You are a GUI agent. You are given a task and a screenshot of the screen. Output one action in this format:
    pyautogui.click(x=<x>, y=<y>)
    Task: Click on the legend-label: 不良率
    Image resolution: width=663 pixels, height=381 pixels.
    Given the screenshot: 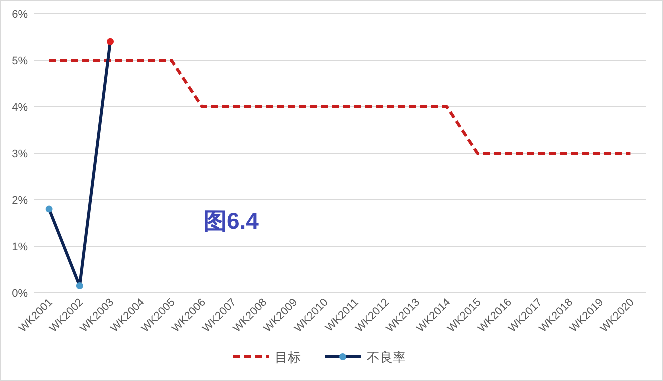 What is the action you would take?
    pyautogui.click(x=386, y=357)
    